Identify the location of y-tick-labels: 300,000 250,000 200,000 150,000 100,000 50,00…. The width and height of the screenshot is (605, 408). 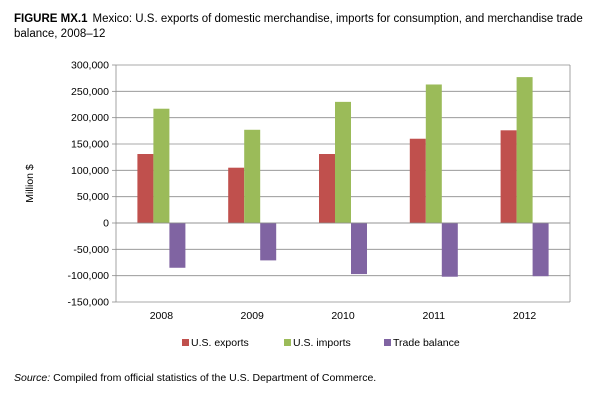
(89, 184).